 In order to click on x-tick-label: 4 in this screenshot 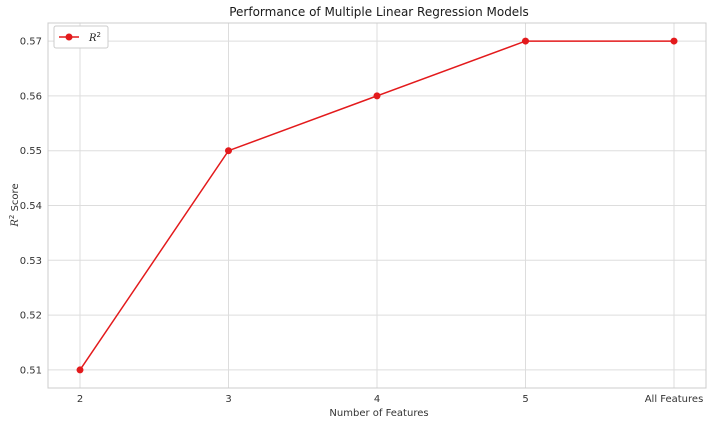, I will do `click(377, 399)`.